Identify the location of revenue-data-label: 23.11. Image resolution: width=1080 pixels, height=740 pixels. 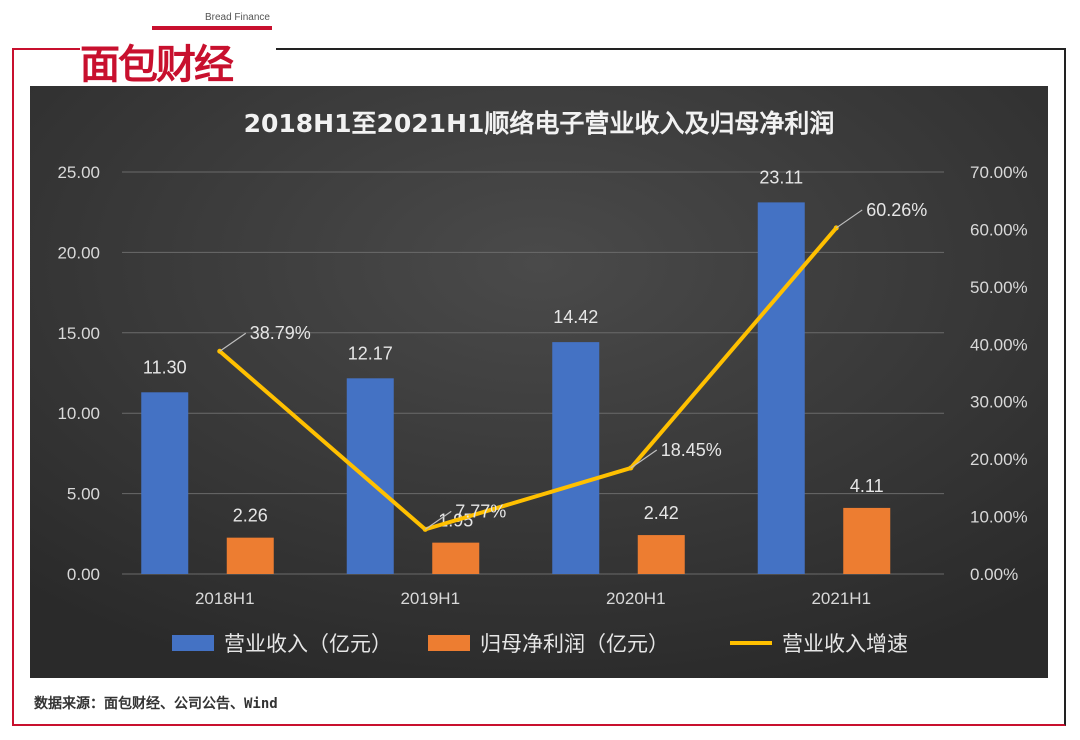
(781, 177).